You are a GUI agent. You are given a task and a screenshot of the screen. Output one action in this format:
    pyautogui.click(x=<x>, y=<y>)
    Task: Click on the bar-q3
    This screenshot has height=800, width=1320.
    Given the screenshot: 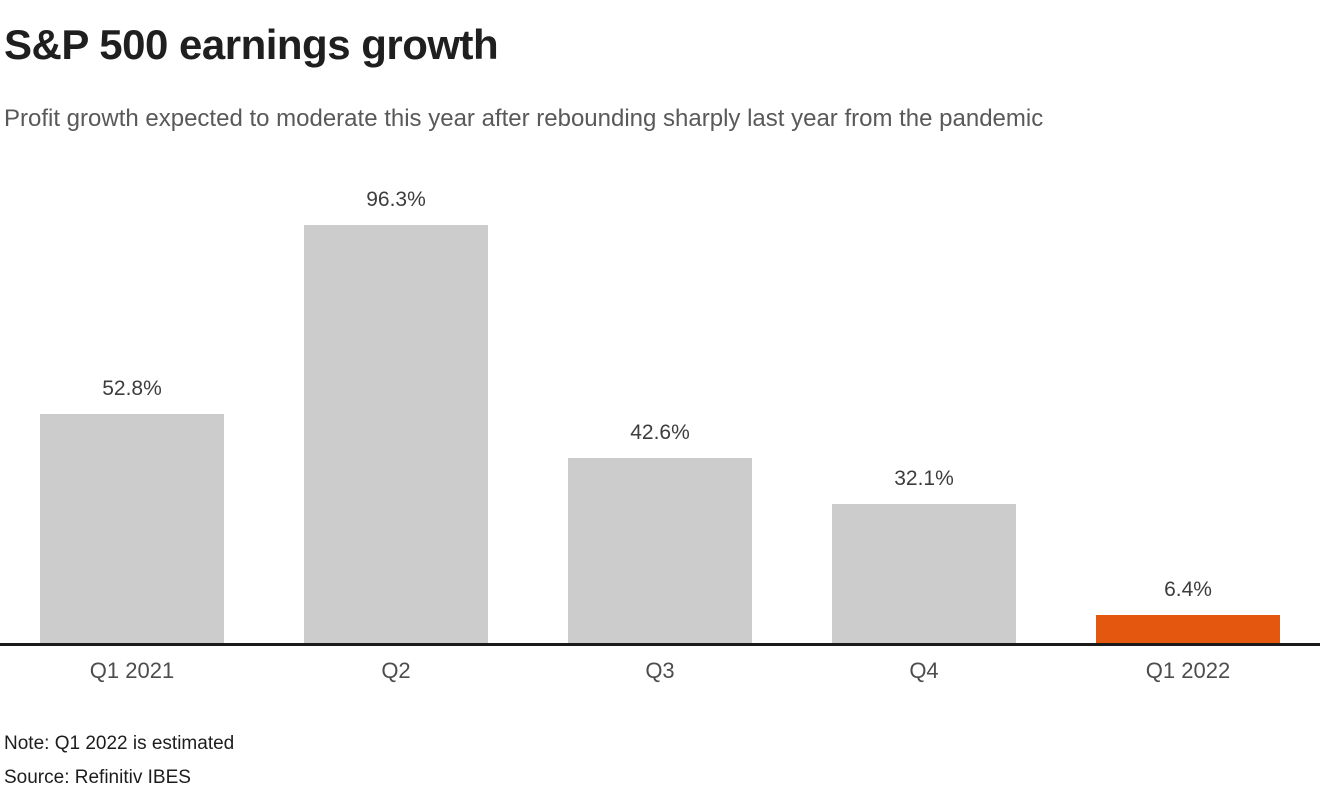 What is the action you would take?
    pyautogui.click(x=660, y=550)
    